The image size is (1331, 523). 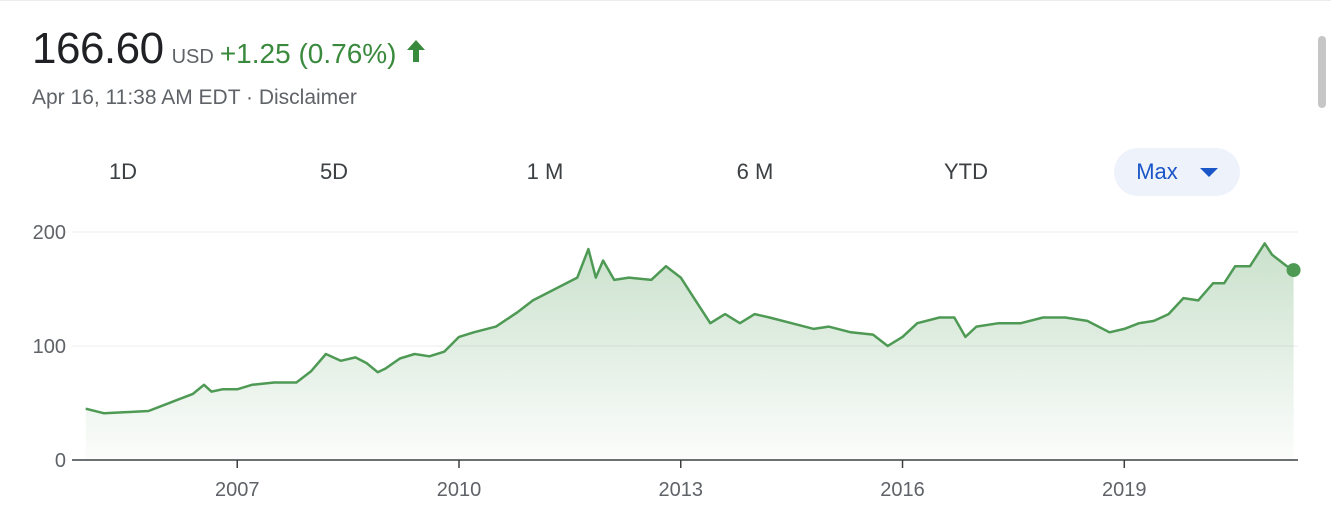 What do you see at coordinates (237, 490) in the screenshot?
I see `x-tick-label: 2007` at bounding box center [237, 490].